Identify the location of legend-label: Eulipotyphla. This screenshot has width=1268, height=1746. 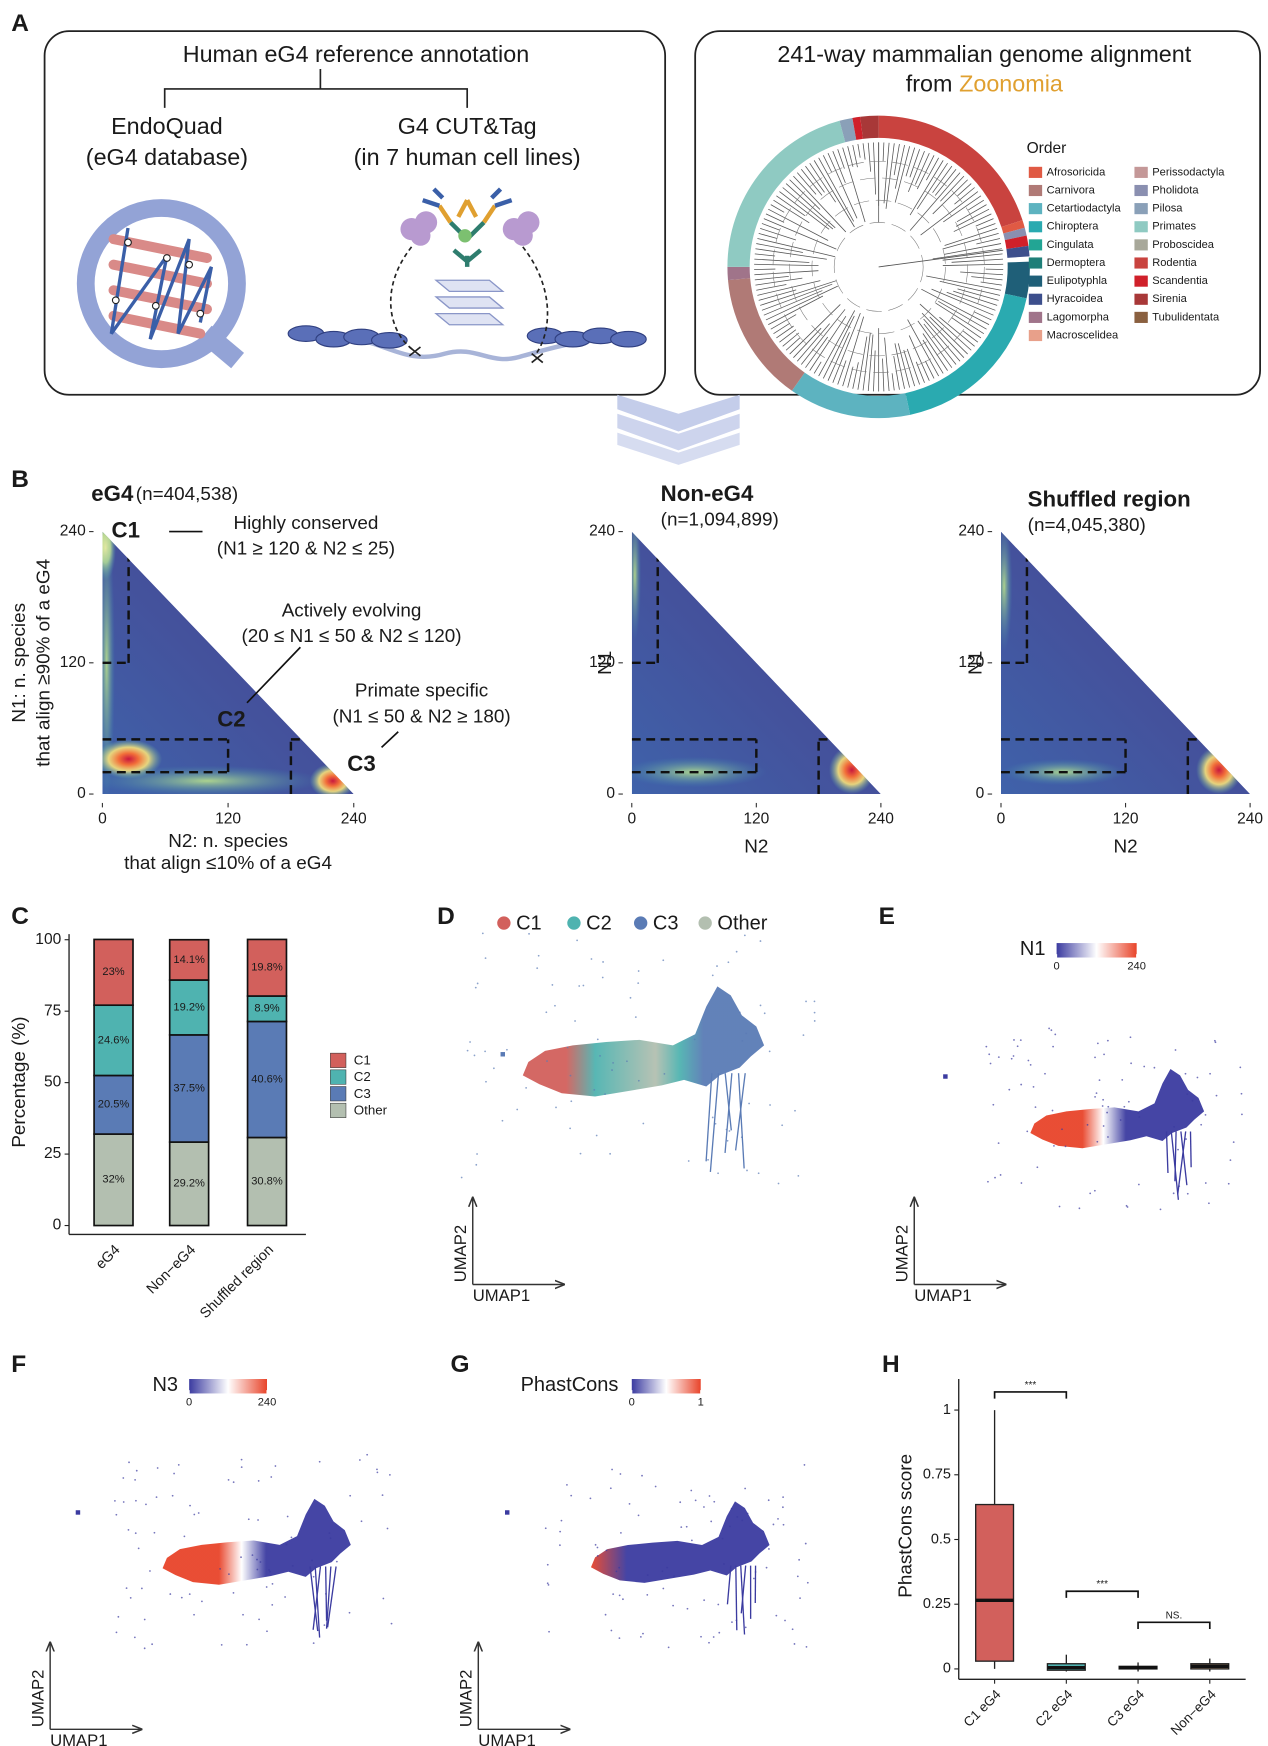
(1077, 281).